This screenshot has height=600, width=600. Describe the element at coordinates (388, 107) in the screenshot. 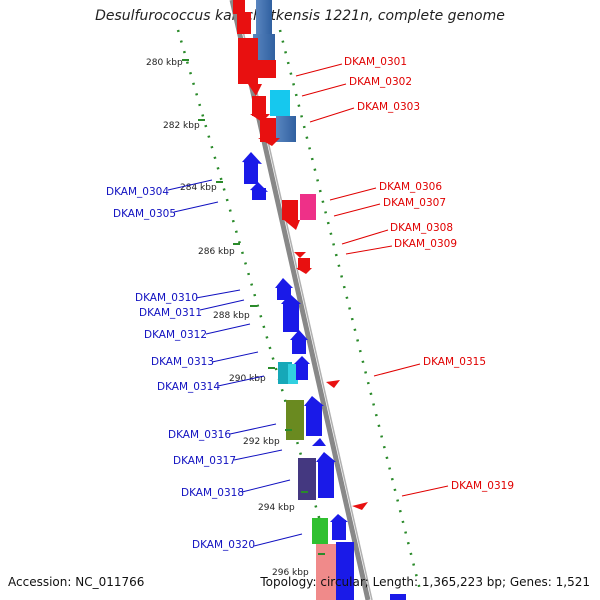

I see `gene-label: DKAM_0303` at that location.